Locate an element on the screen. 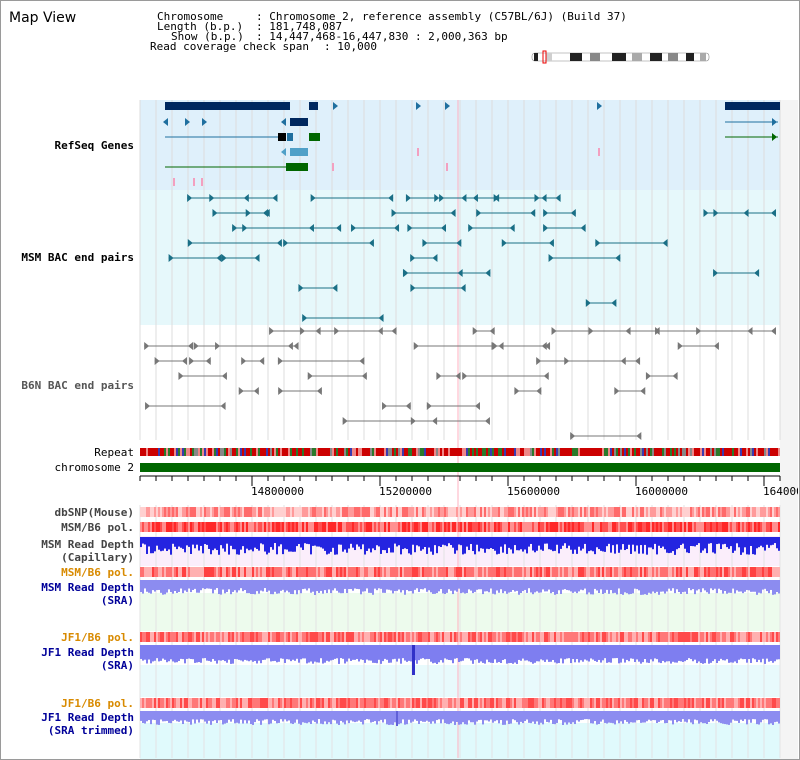  info-length-label: Length (b.p.) is located at coordinates (200, 26).